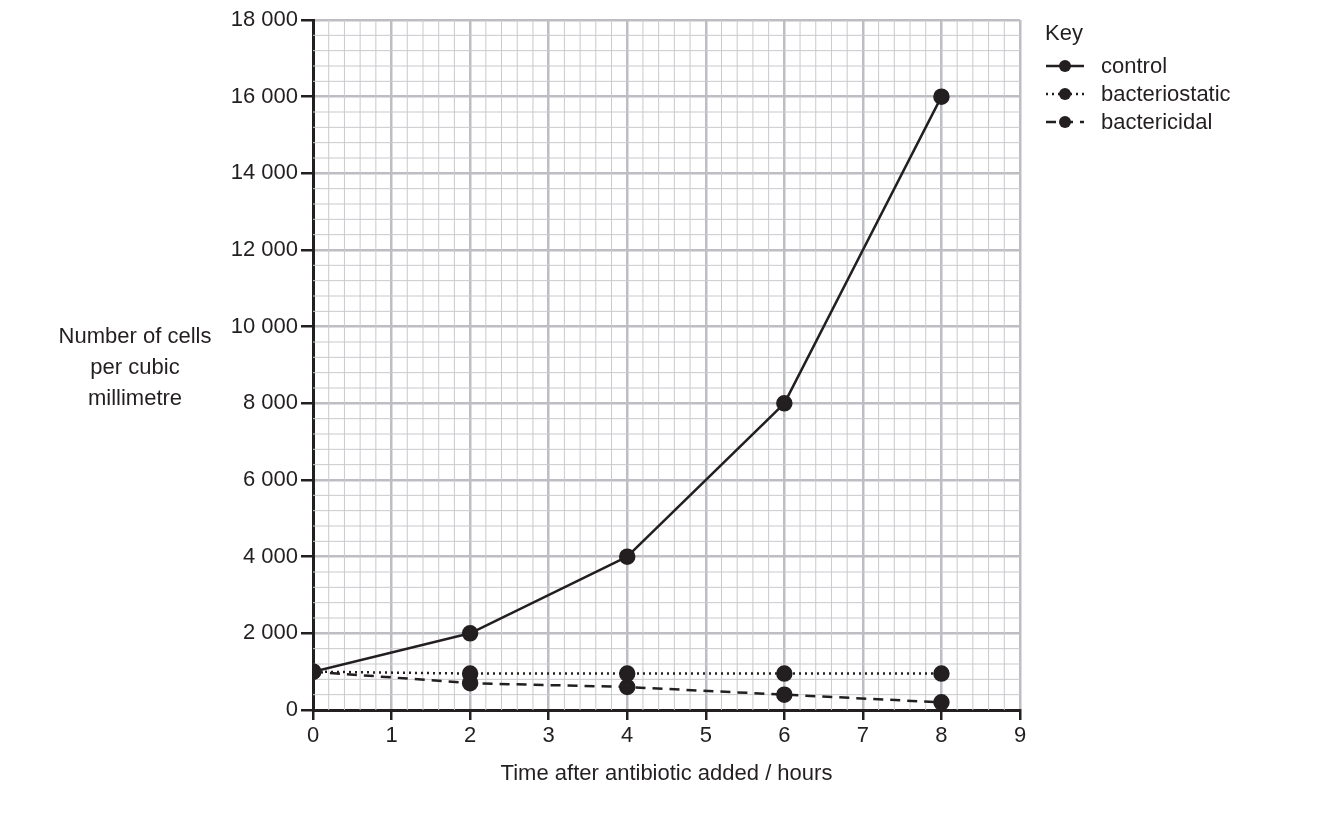 Image resolution: width=1333 pixels, height=815 pixels. What do you see at coordinates (1134, 66) in the screenshot?
I see `legend-label: control` at bounding box center [1134, 66].